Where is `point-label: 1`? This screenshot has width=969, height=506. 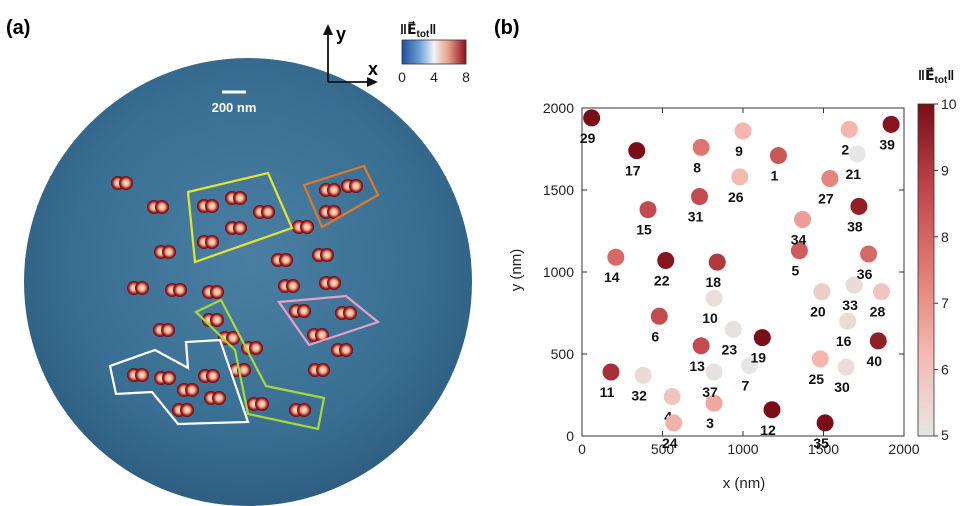
point-label: 1 is located at coordinates (775, 176).